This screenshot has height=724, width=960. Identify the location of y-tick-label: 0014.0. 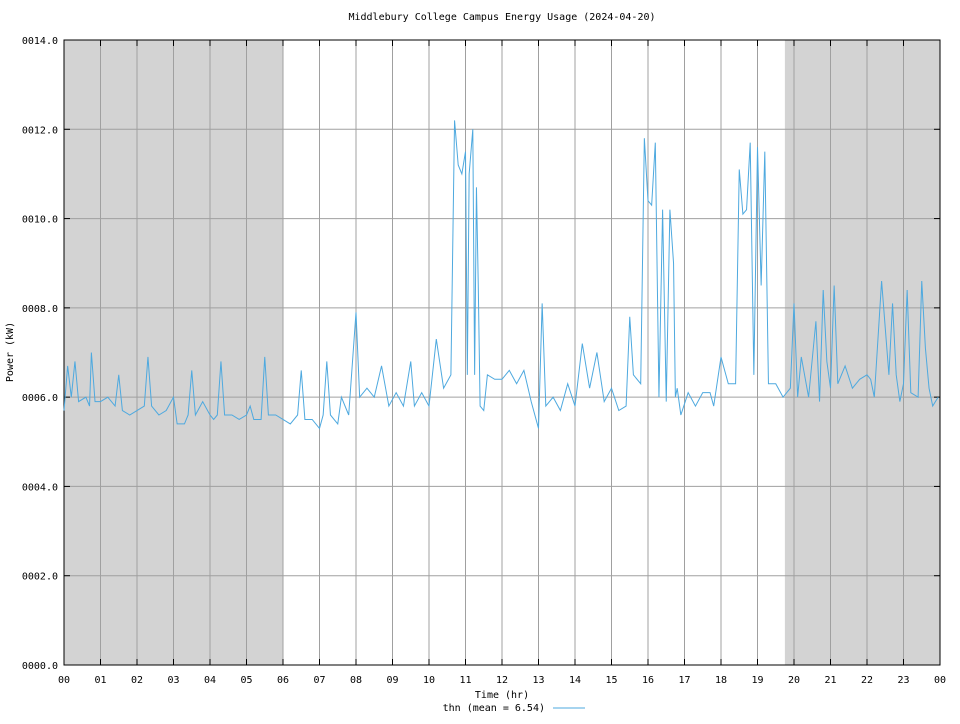
(40, 41).